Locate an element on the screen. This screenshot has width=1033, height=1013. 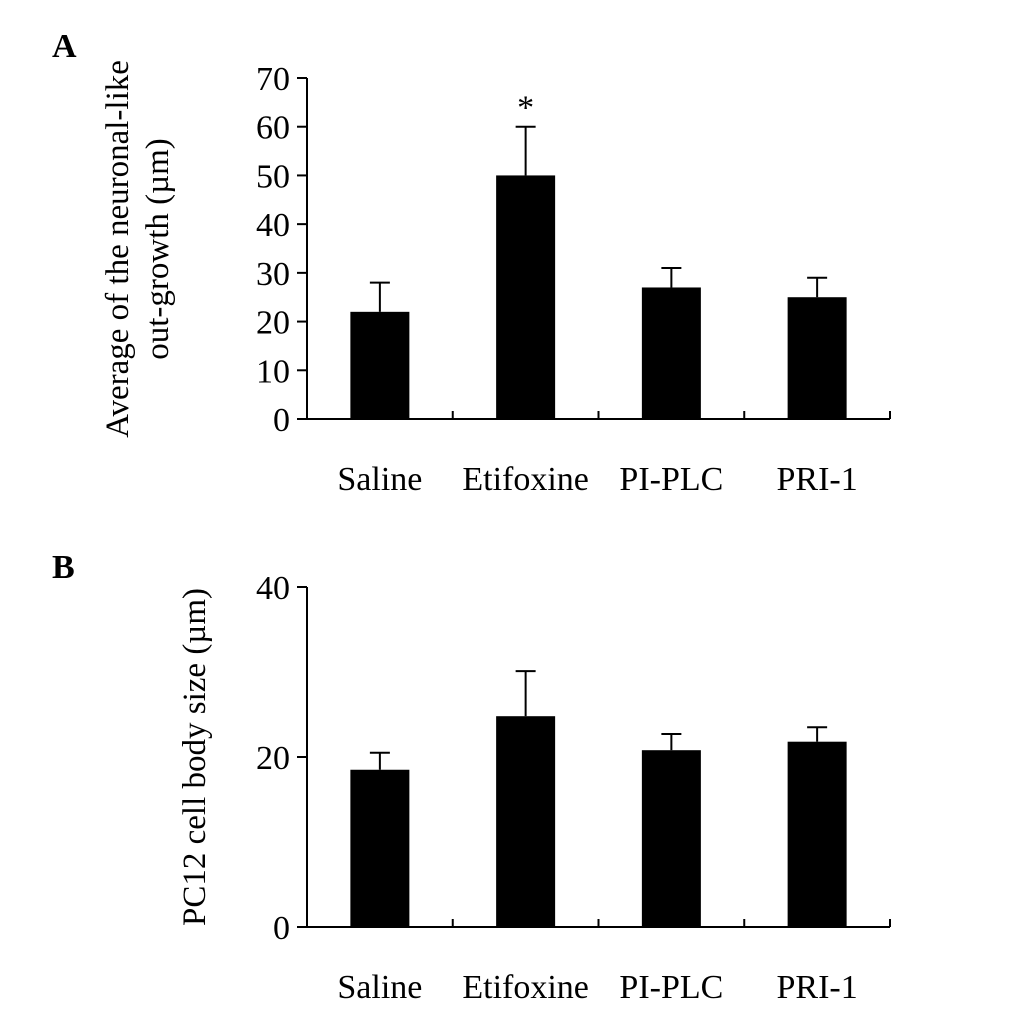
y-tick-label: 60 is located at coordinates (273, 128).